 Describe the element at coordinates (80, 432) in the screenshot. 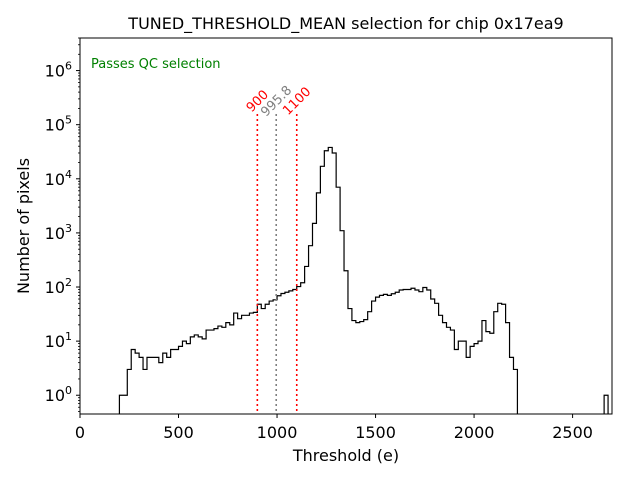

I see `x-tick-label: 0` at that location.